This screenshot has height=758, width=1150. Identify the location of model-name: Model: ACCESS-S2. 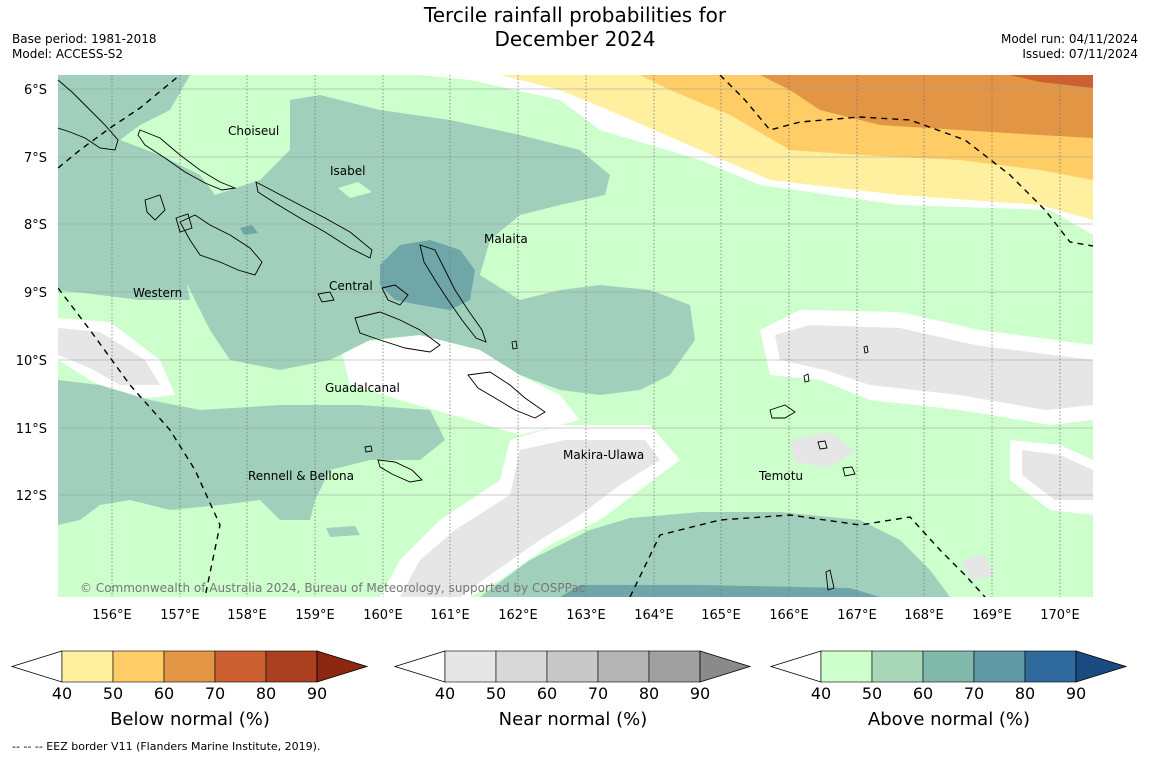
(68, 54).